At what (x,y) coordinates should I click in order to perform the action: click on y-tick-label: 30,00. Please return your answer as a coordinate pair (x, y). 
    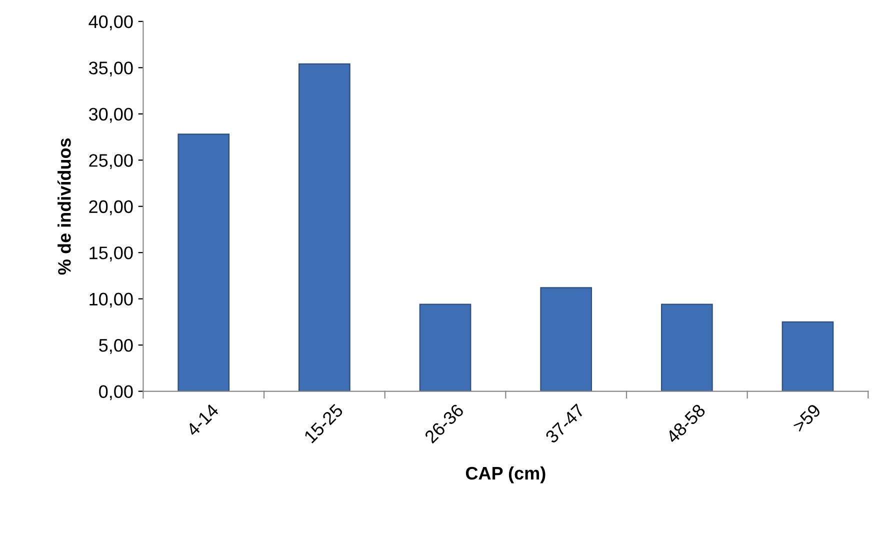
    Looking at the image, I should click on (110, 115).